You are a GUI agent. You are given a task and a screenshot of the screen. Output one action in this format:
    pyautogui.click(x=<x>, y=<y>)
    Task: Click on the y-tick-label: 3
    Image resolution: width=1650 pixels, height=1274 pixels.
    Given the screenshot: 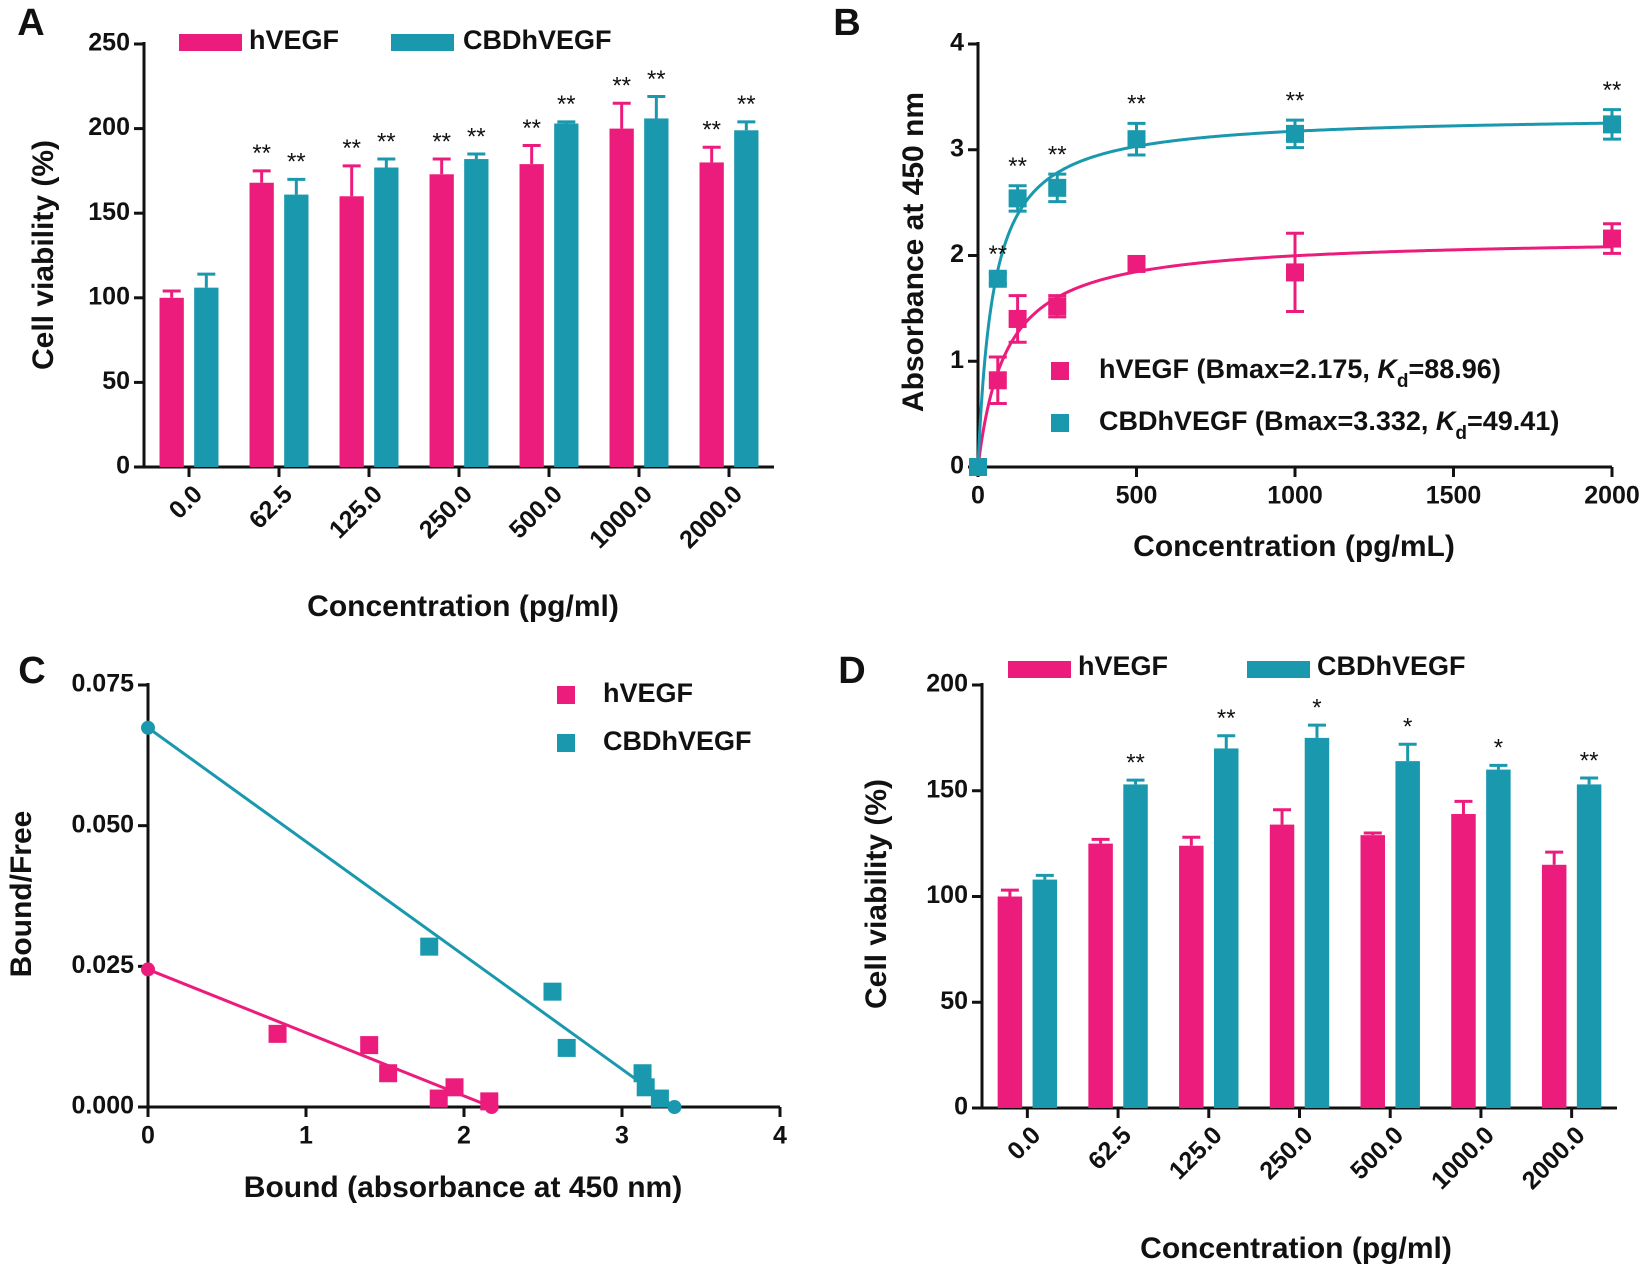 What is the action you would take?
    pyautogui.click(x=957, y=148)
    